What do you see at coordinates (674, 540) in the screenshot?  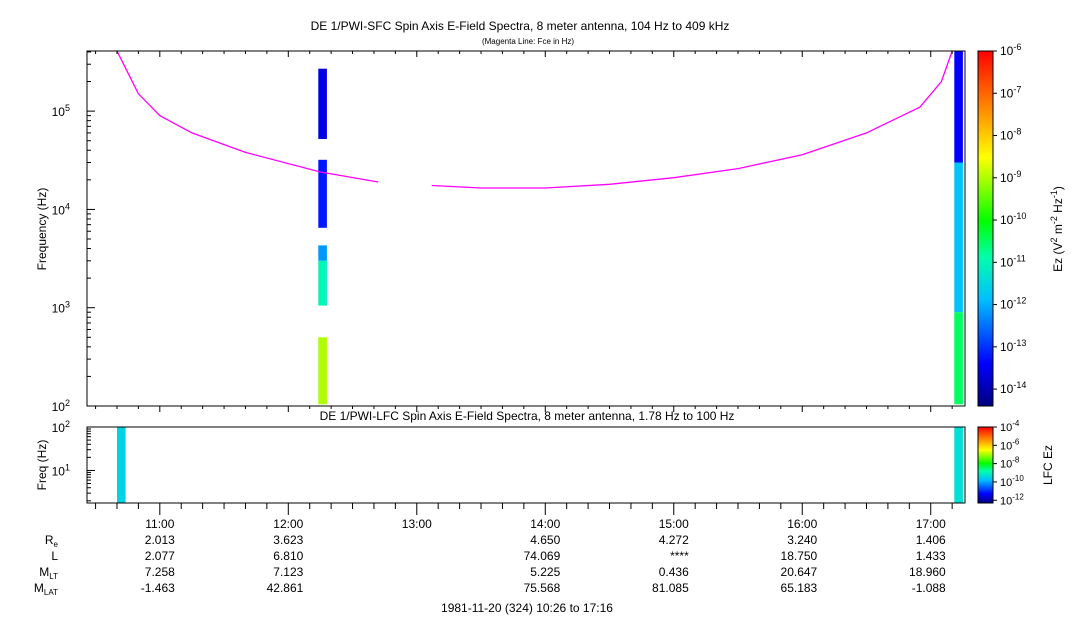 I see `ephemeris-value-3-0: 4.272` at bounding box center [674, 540].